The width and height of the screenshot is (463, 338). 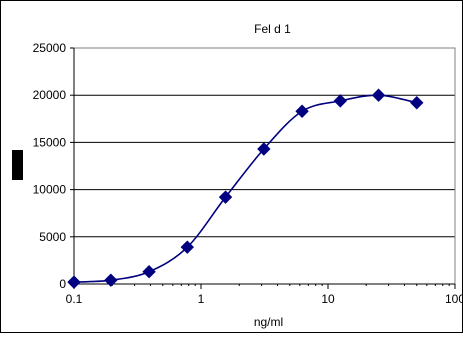 What do you see at coordinates (50, 190) in the screenshot?
I see `y-tick-label: 10000` at bounding box center [50, 190].